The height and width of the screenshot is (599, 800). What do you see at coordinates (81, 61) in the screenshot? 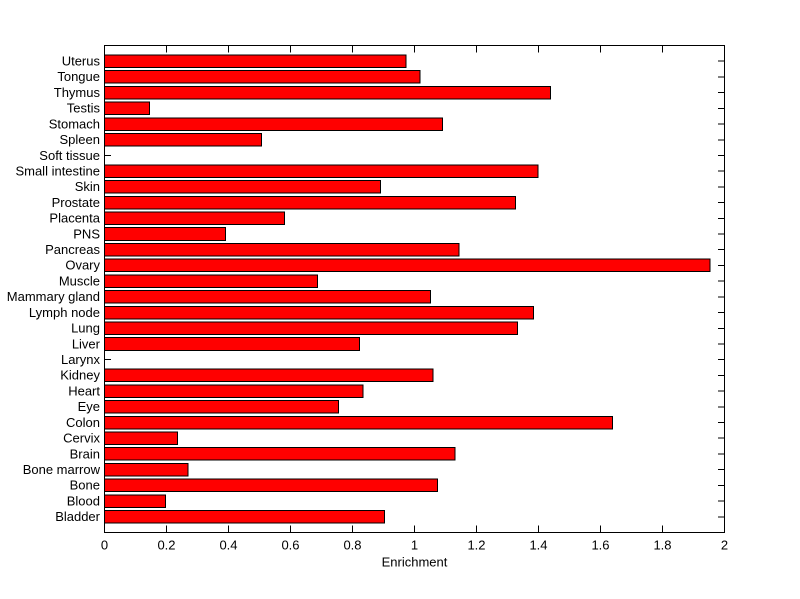
I see `svg-text: Uterus` at bounding box center [81, 61].